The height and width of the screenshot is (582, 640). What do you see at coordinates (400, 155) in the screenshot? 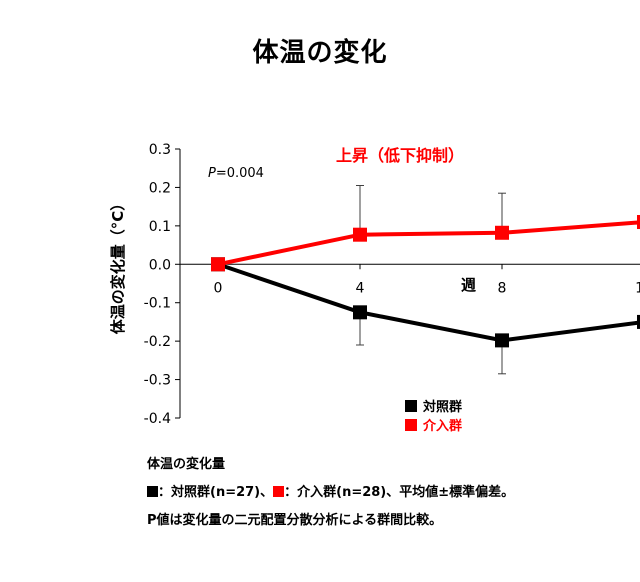
I see `rise-annotation: 上昇（低下抑制）` at bounding box center [400, 155].